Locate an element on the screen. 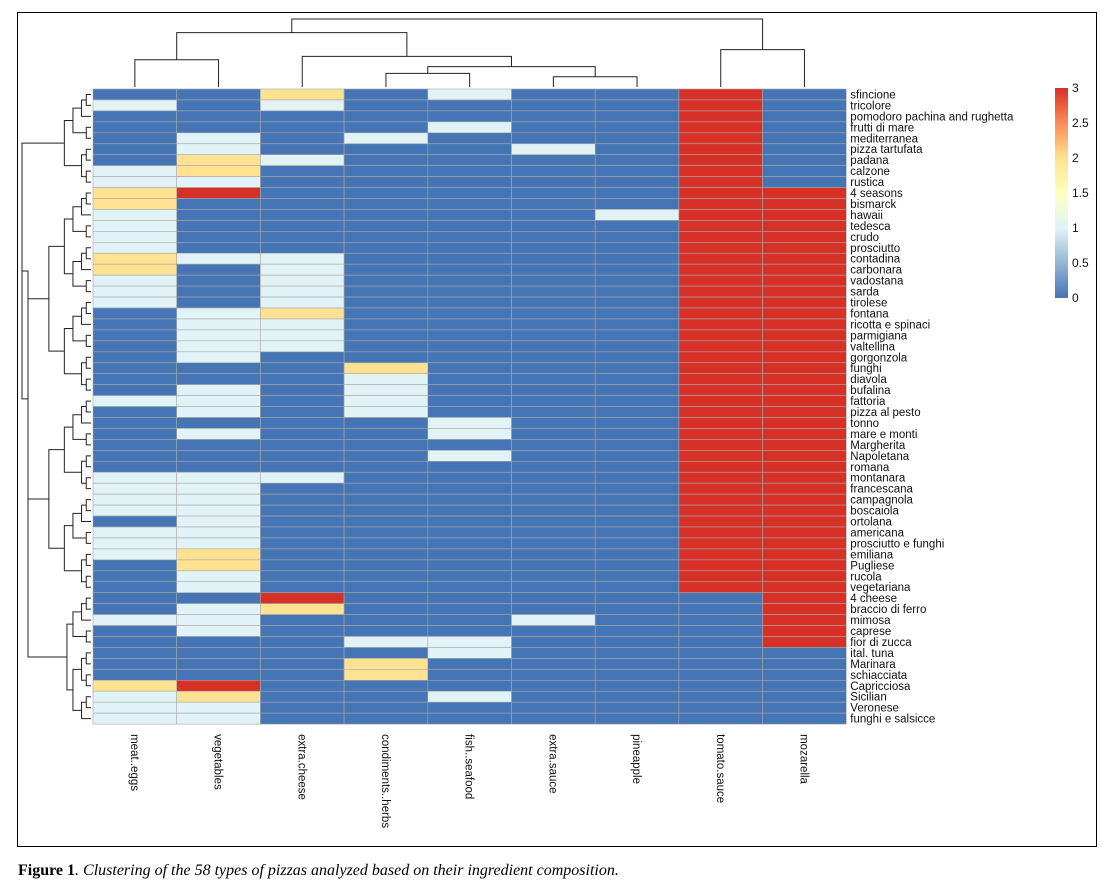 The width and height of the screenshot is (1108, 890). row-label-ortolana: ortolana is located at coordinates (871, 523).